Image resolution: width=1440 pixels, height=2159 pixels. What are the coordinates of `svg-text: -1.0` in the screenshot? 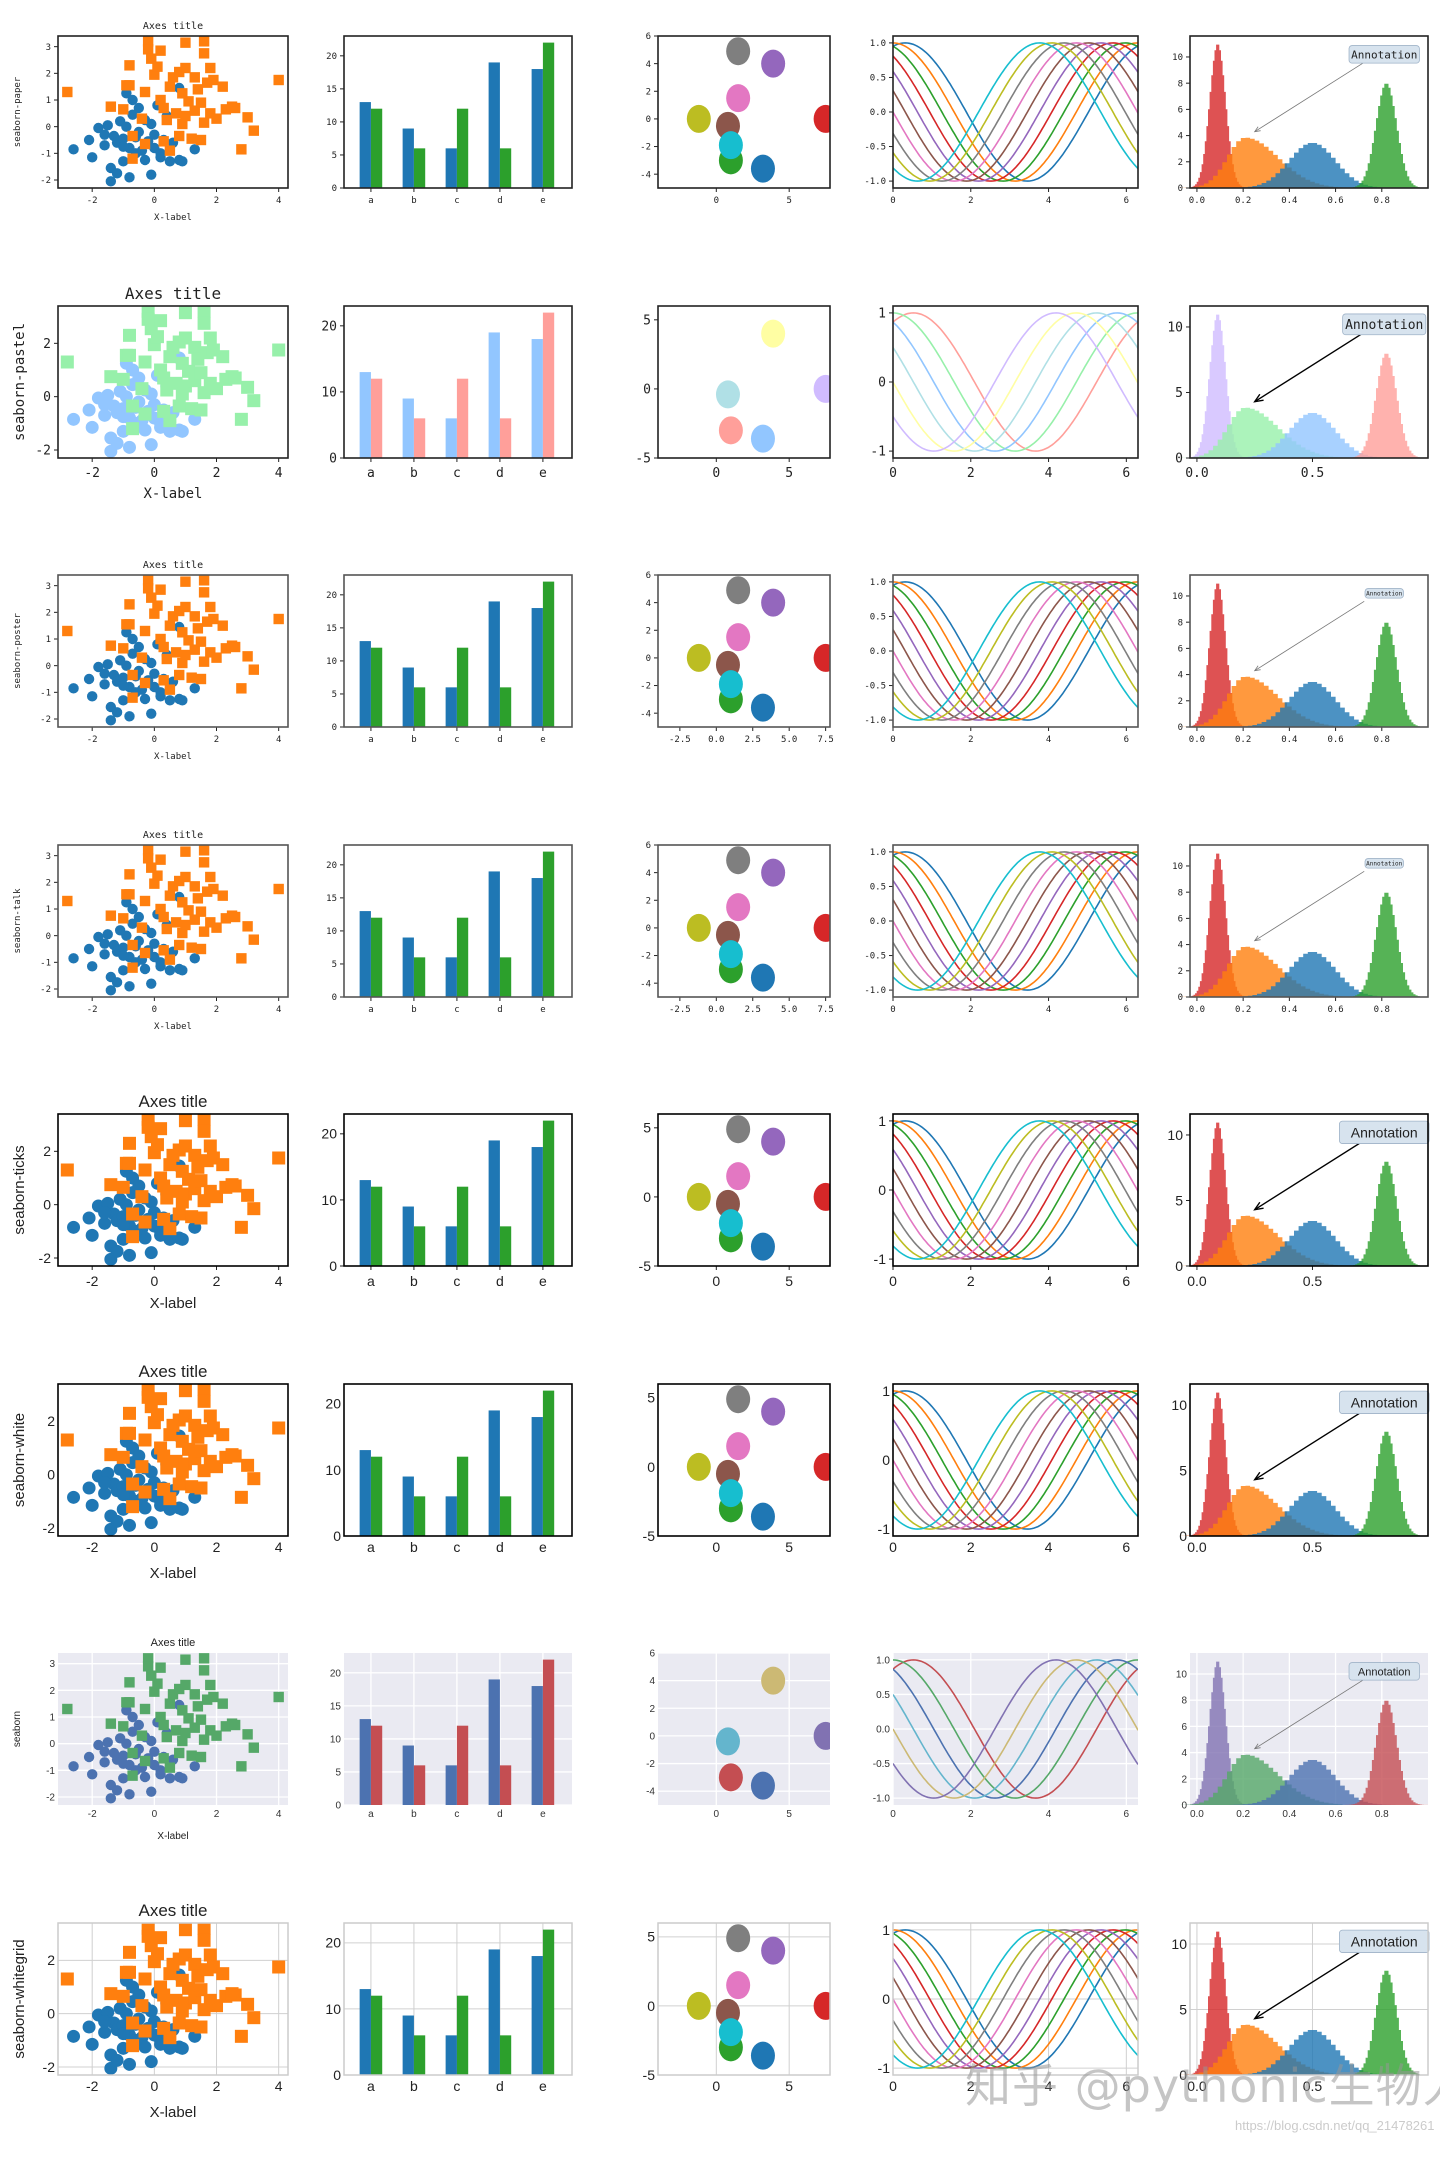 It's located at (875, 182).